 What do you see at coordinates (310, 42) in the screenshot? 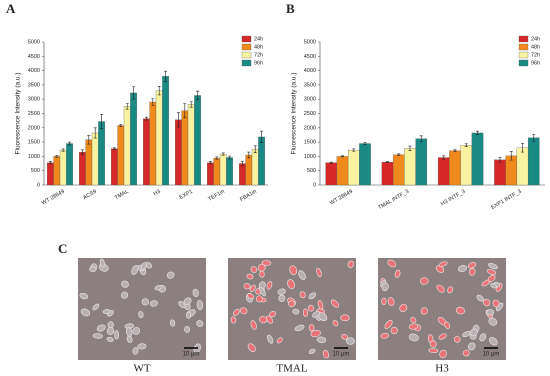
I see `y-tick-label: 5000` at bounding box center [310, 42].